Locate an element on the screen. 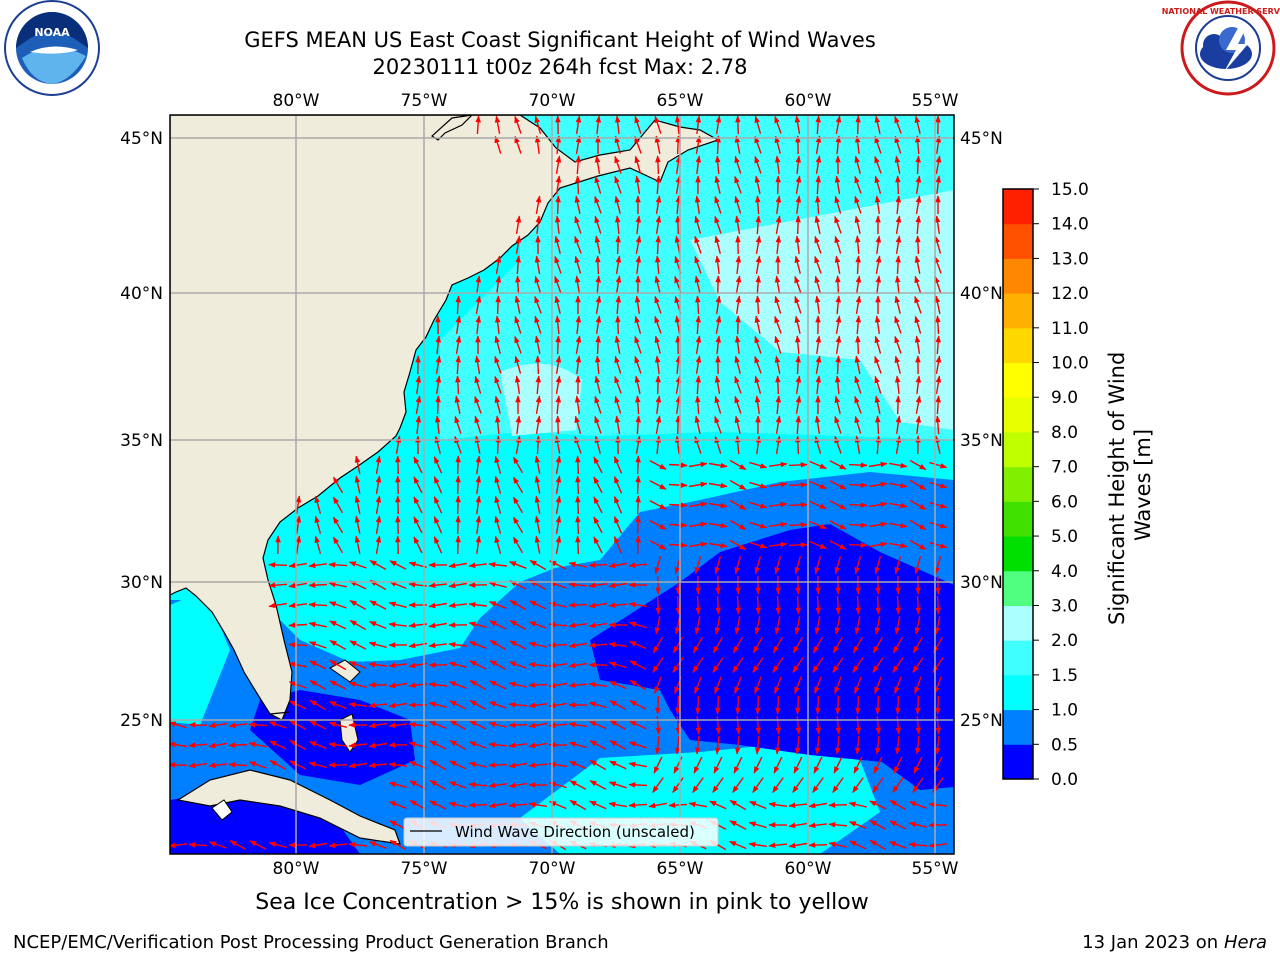 Image resolution: width=1280 pixels, height=960 pixels. lon-label-bottom-60w: 60°W is located at coordinates (808, 869).